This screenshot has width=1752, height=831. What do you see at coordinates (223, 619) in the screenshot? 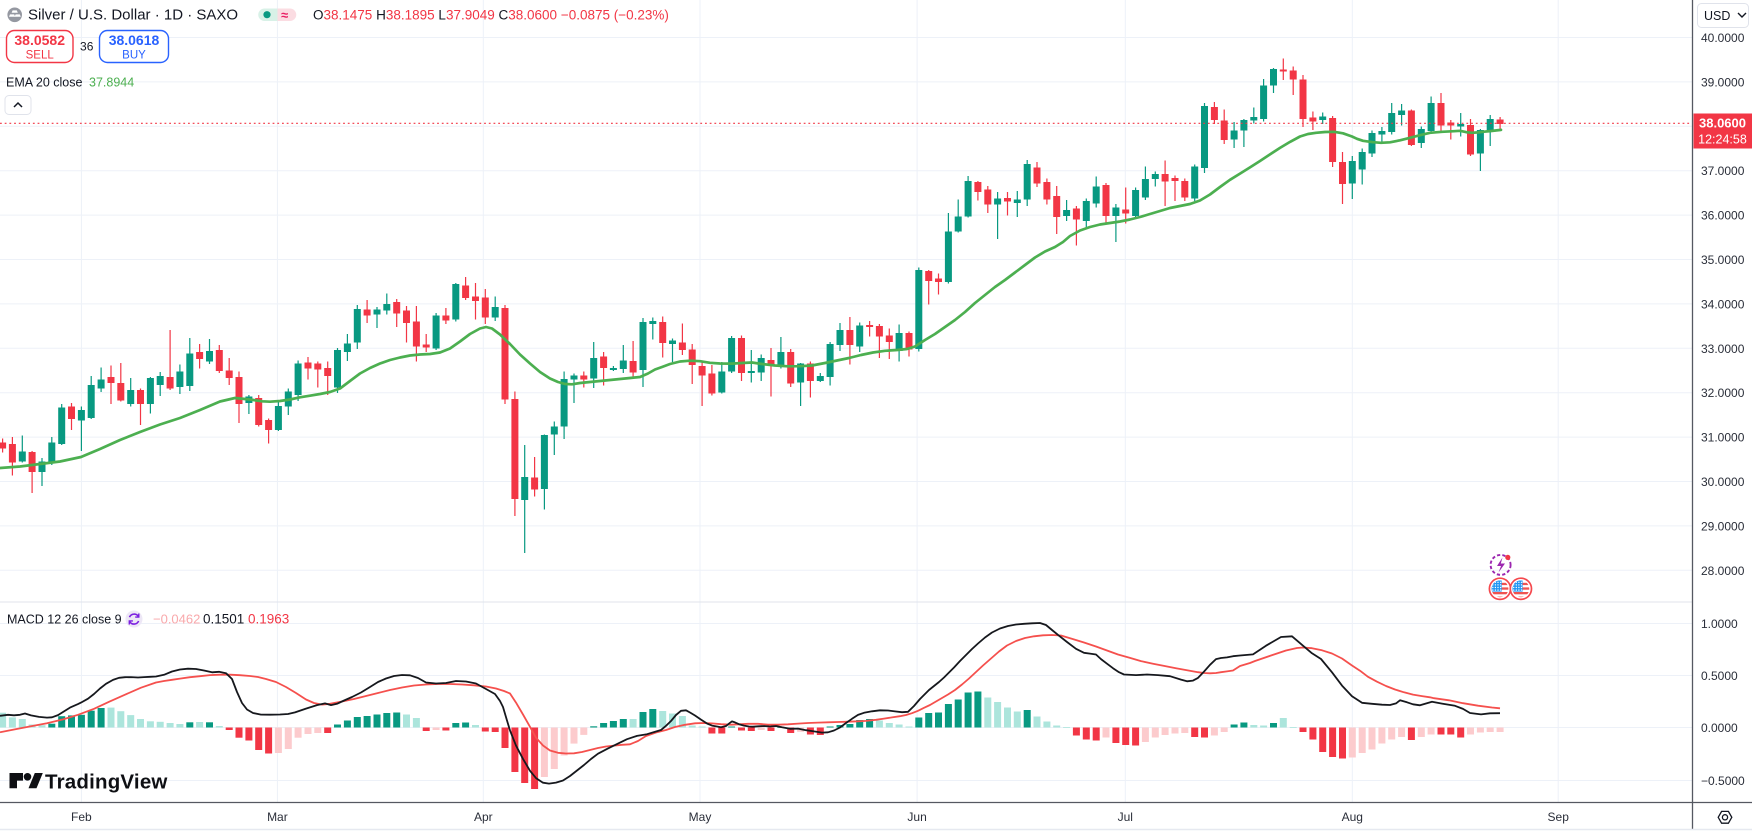
I see `svg-text: 0.1501` at bounding box center [223, 619].